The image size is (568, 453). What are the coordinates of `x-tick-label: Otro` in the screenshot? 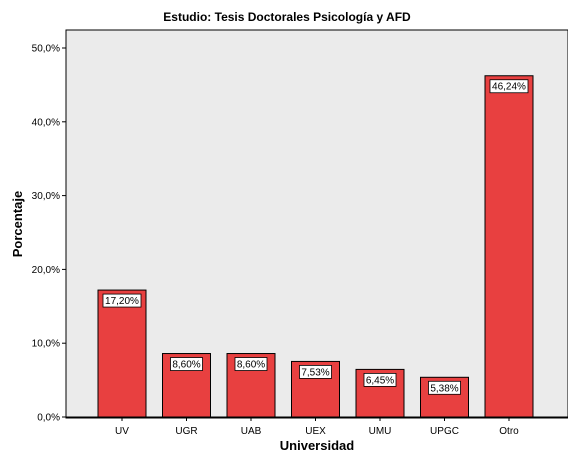 It's located at (509, 431).